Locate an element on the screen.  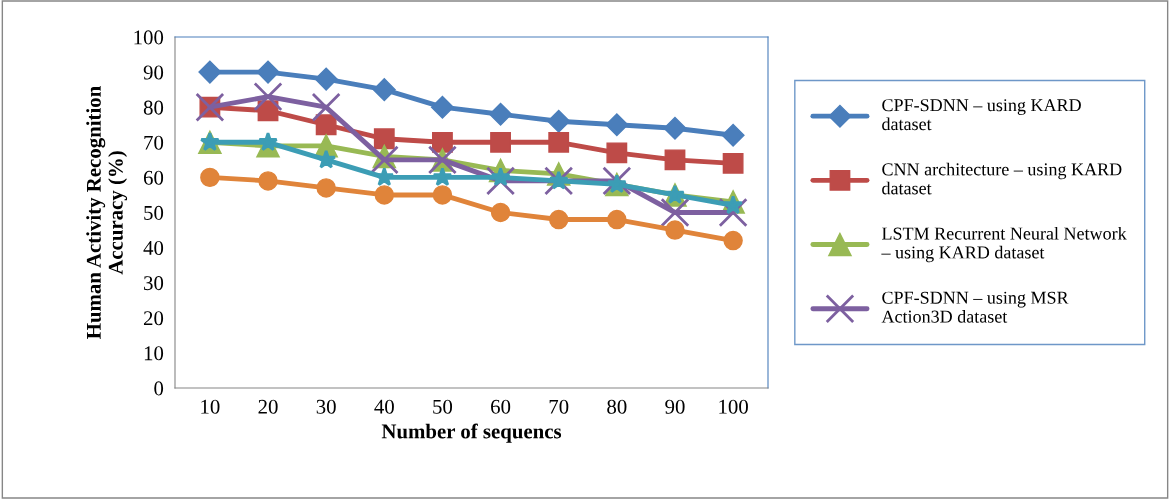
legend-label: CNN architecture – using KARD dataset is located at coordinates (1002, 178).